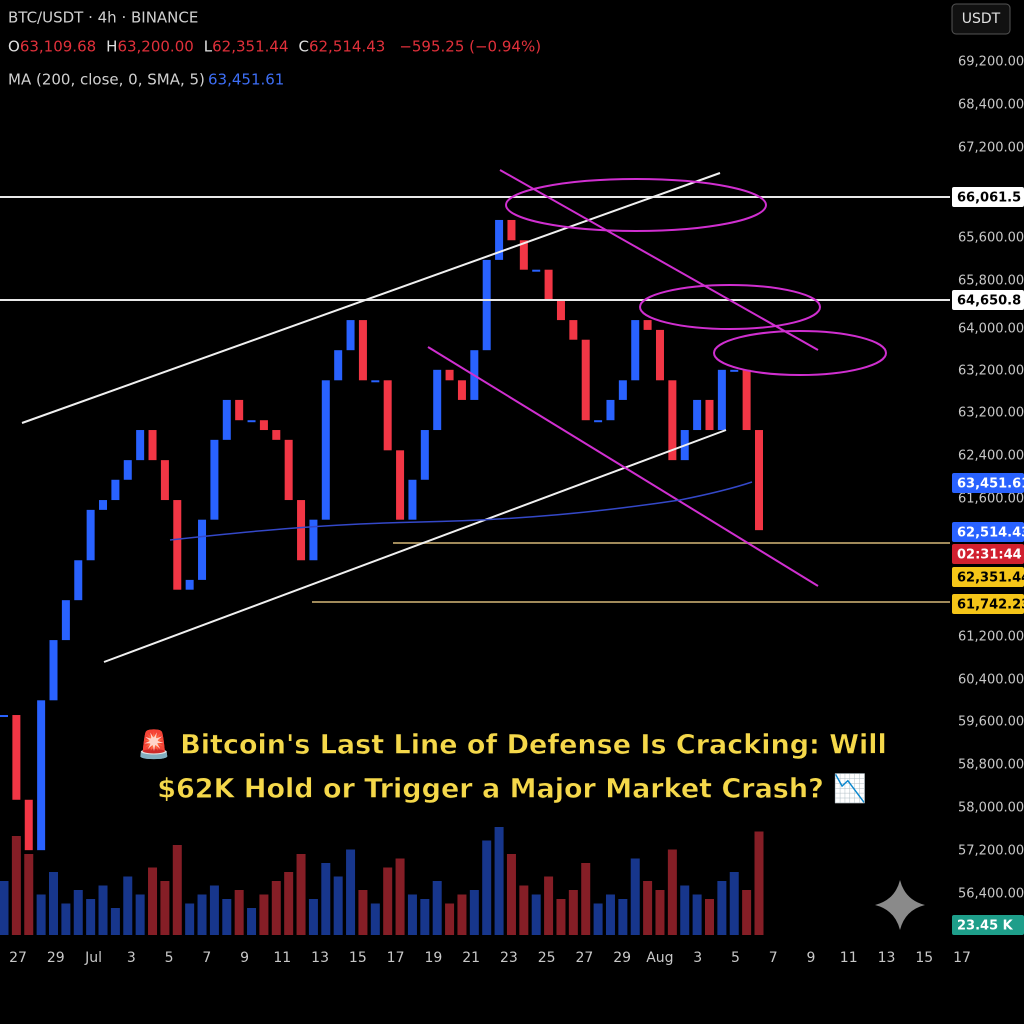 Image resolution: width=1024 pixels, height=1024 pixels. I want to click on price-badge-text: 63,451.61, so click(990, 484).